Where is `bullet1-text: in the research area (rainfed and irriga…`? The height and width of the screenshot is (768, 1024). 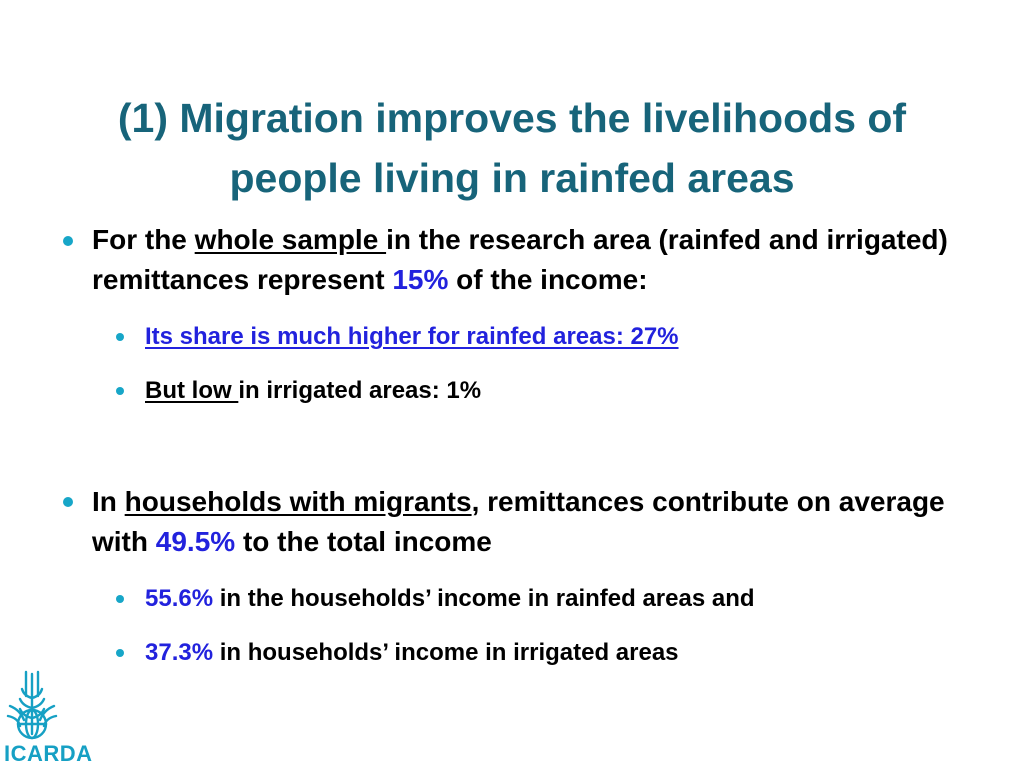
bullet1-text: in the research area (rainfed and irriga… is located at coordinates (520, 259).